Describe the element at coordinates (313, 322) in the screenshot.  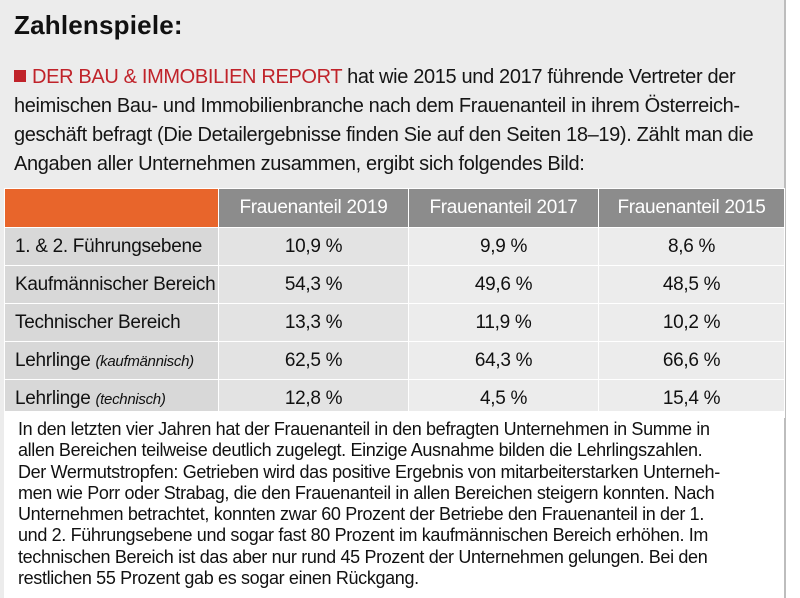
I see `table-cell: 13,3 %` at that location.